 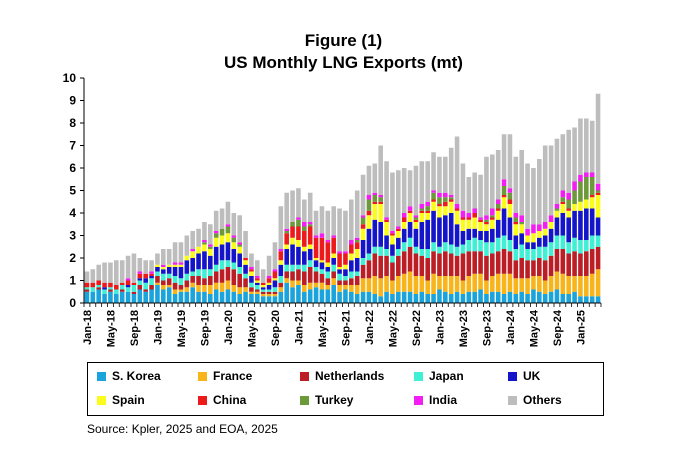 I want to click on x-tick-label: May-24, so click(x=534, y=328).